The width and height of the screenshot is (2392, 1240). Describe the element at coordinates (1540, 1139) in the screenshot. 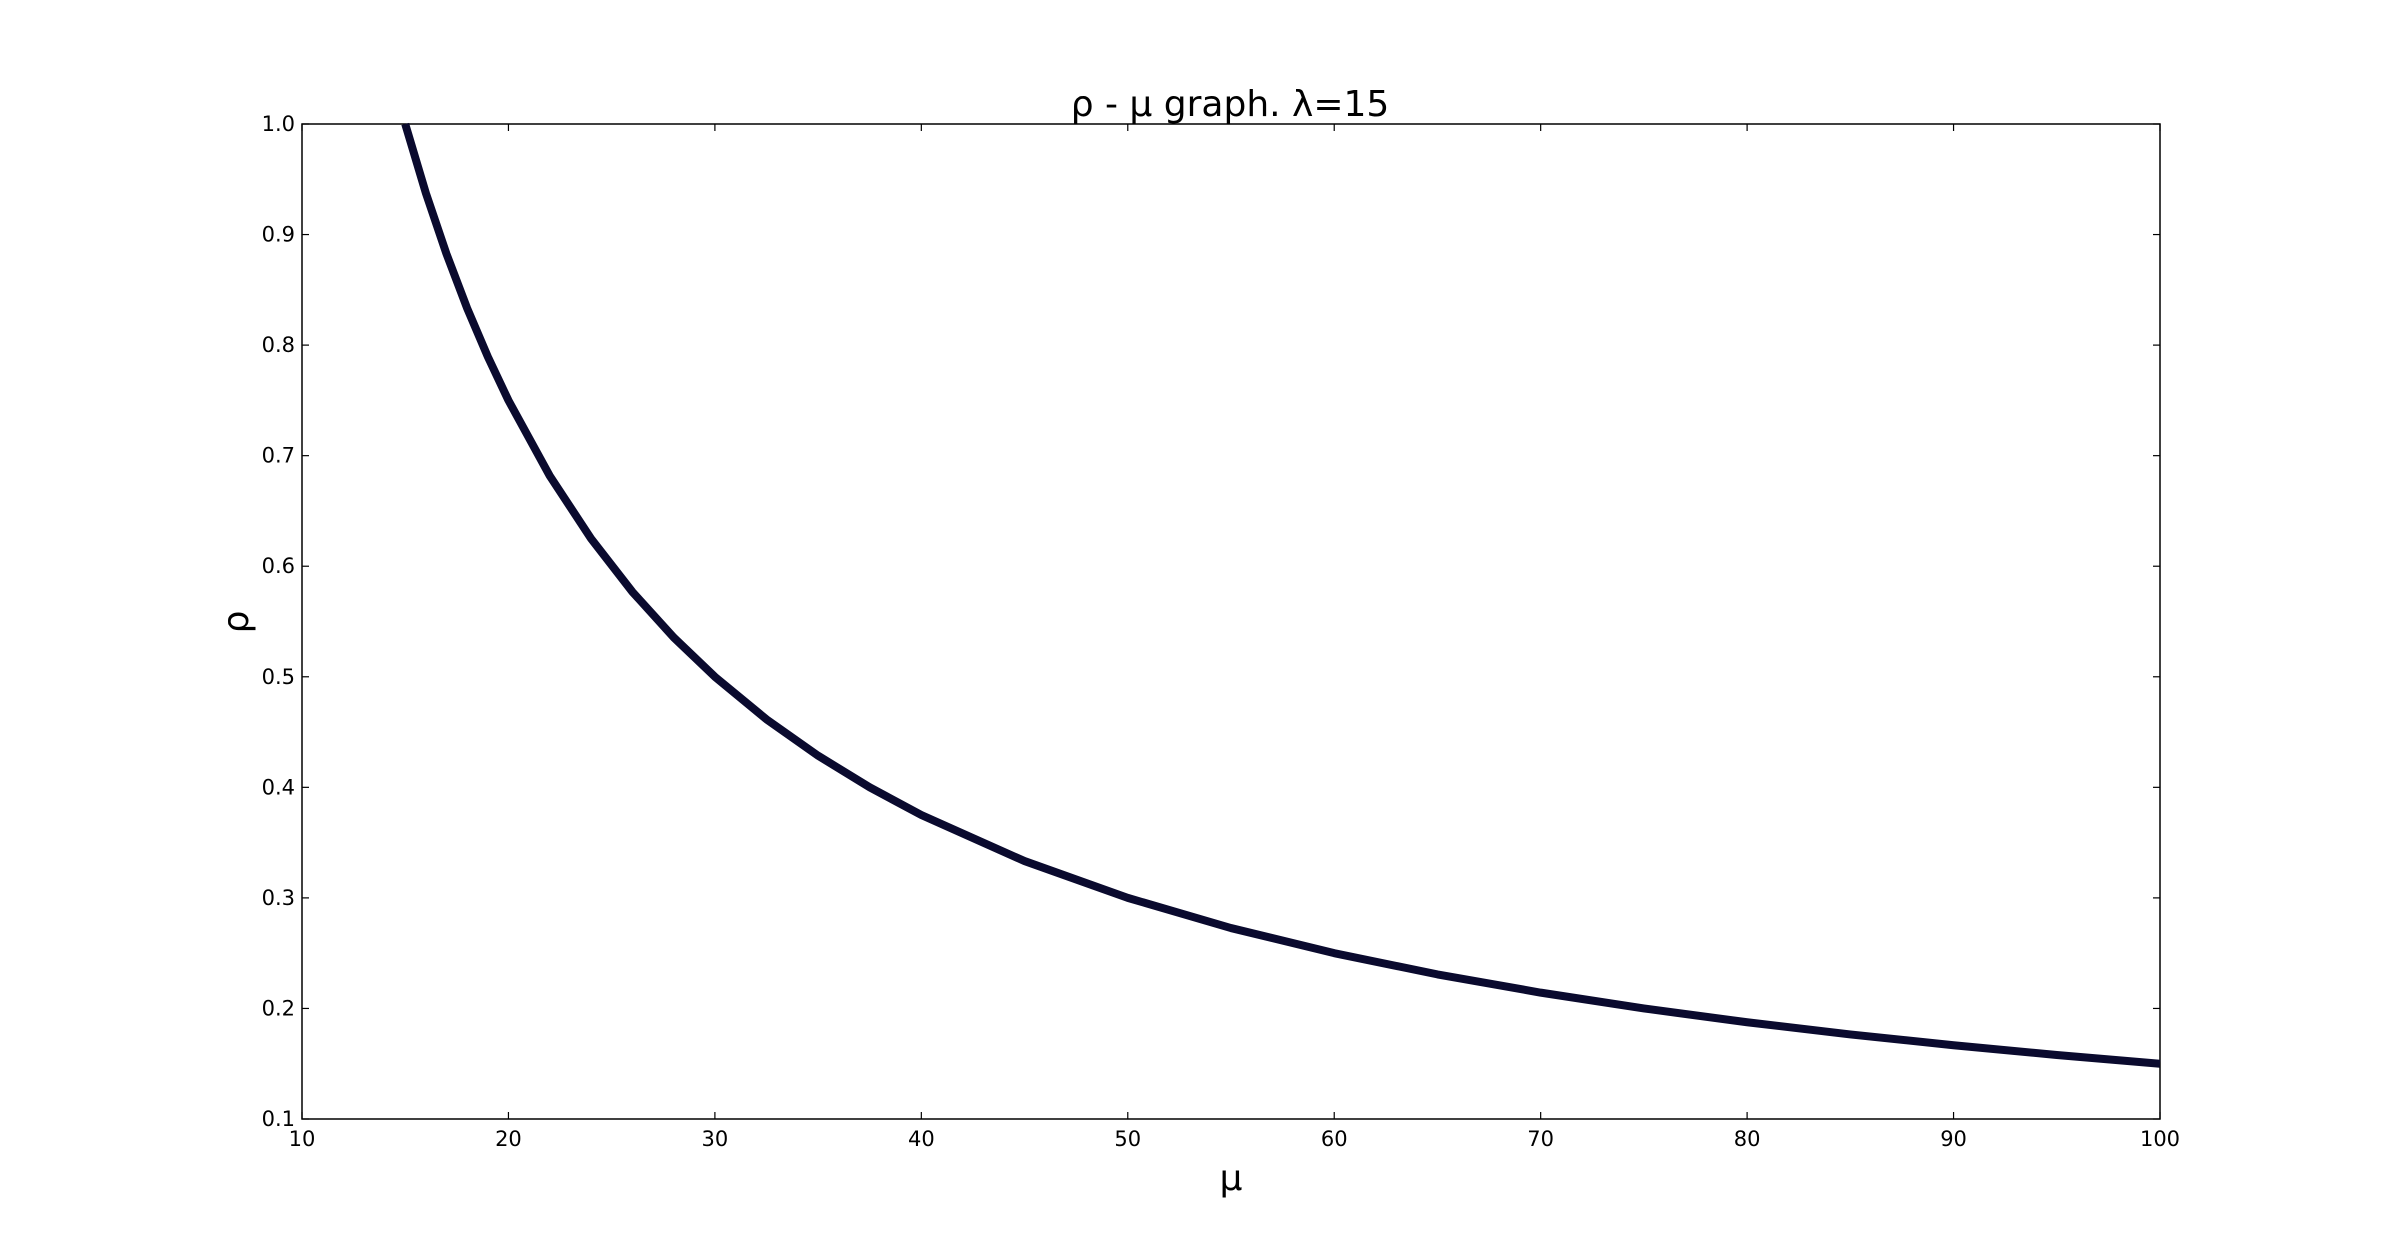

I see `x-tick-label: 70` at that location.